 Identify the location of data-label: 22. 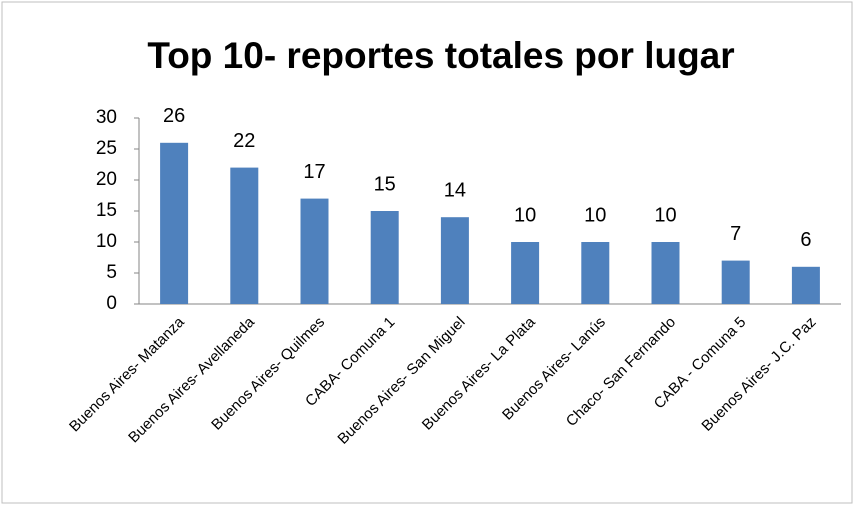
(244, 141).